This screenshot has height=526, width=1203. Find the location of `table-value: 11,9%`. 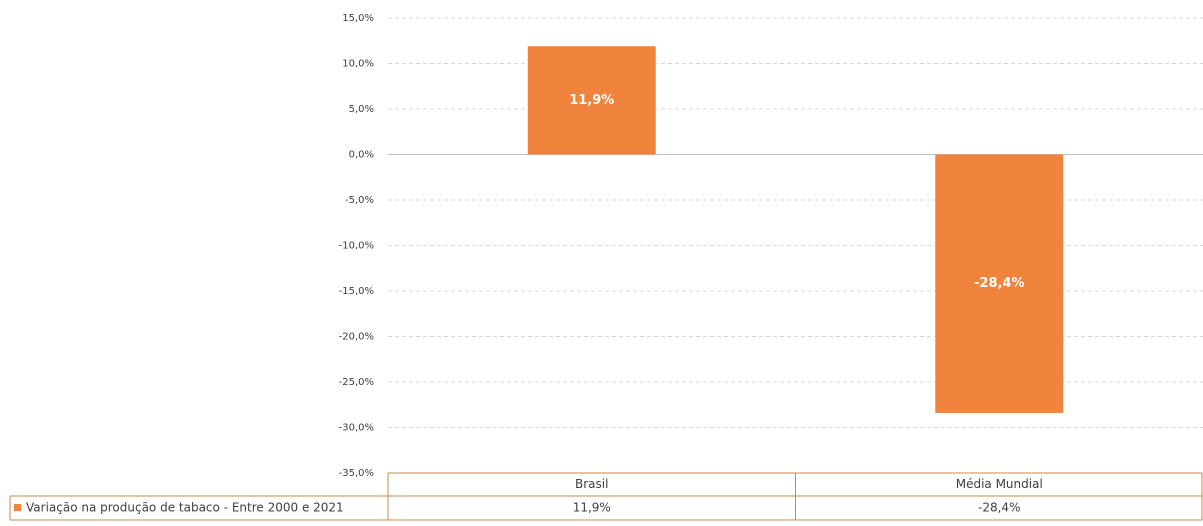

table-value: 11,9% is located at coordinates (592, 508).